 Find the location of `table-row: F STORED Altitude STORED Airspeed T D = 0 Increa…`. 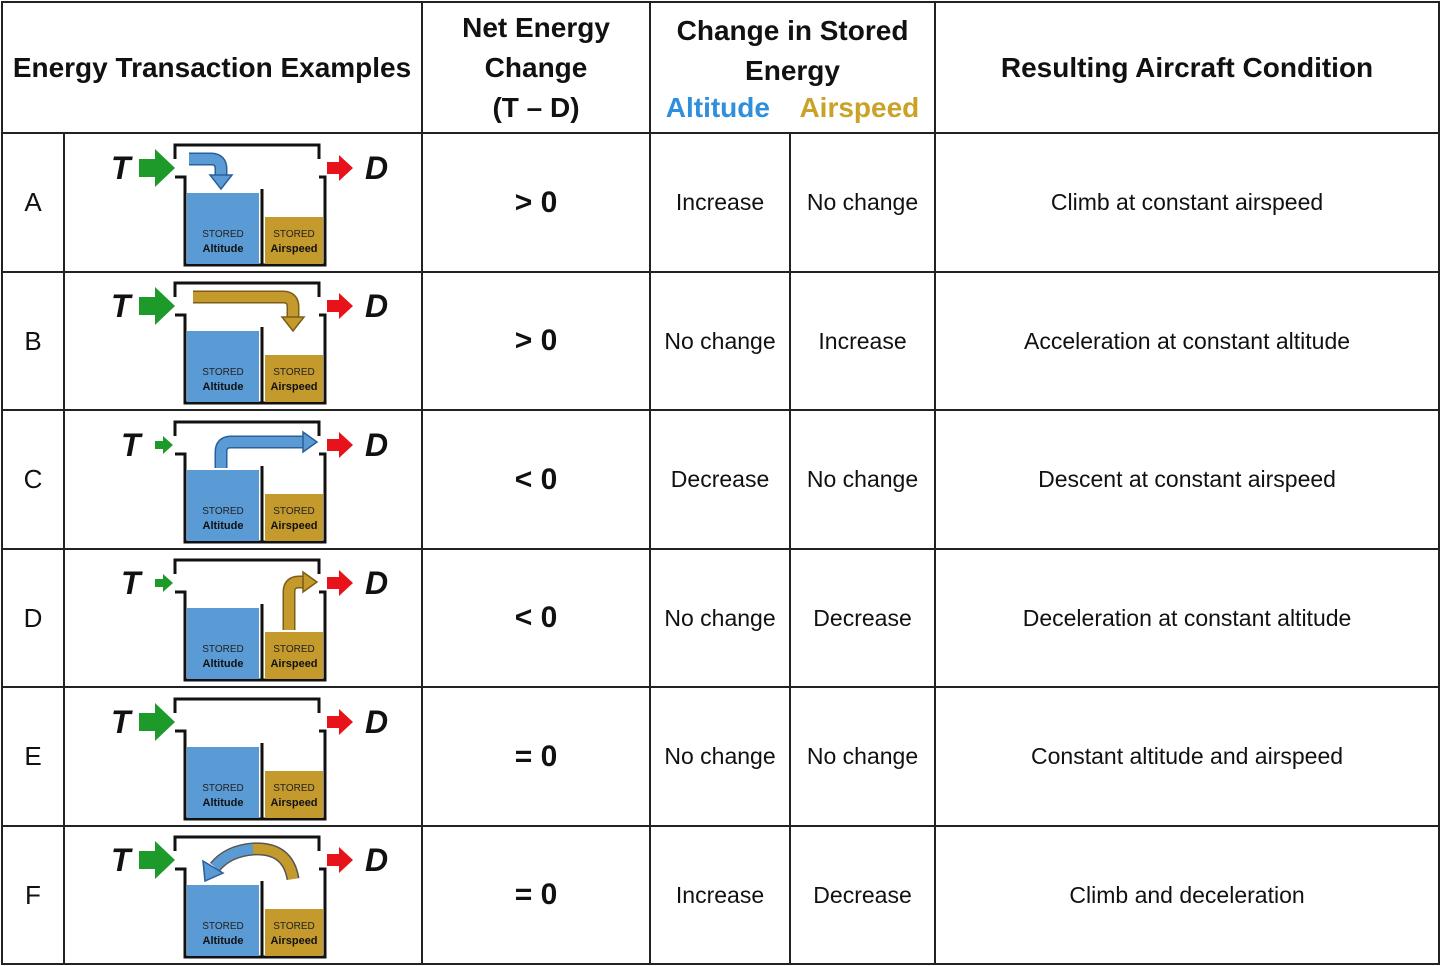

table-row: F STORED Altitude STORED Airspeed T D = 0 Increa… is located at coordinates (720, 895).